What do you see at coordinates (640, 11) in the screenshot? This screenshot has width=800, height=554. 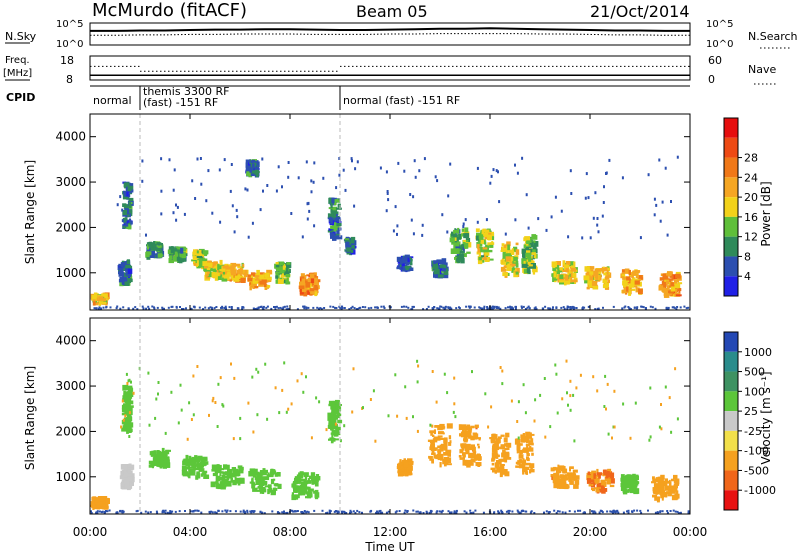 I see `date-title: 21/Oct/2014` at bounding box center [640, 11].